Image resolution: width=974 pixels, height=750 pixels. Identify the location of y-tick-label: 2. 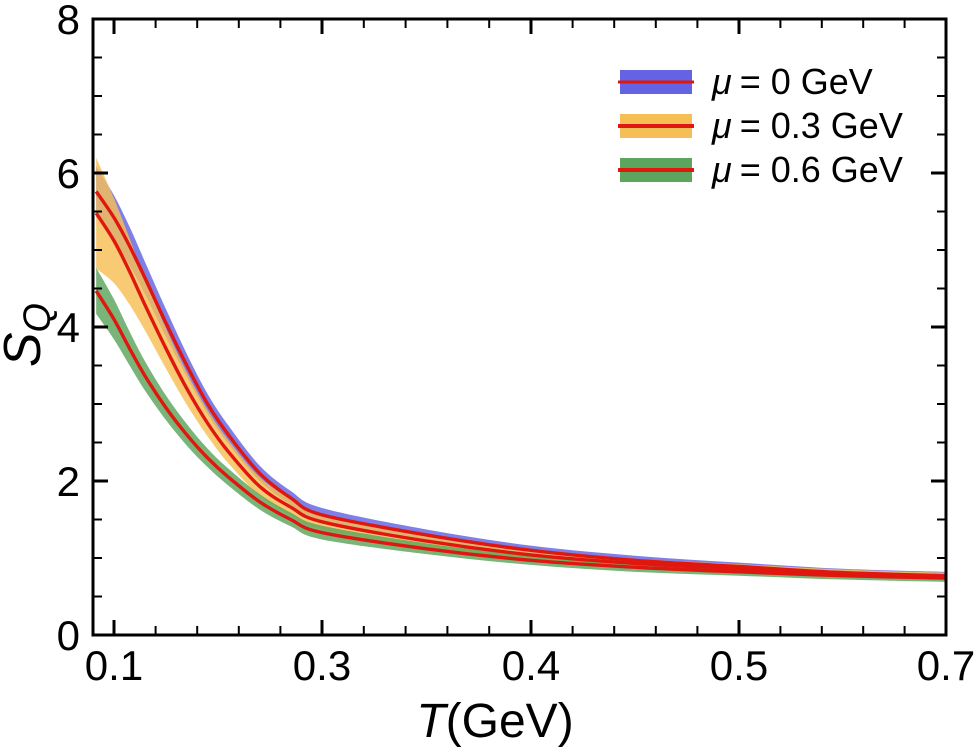
(68, 481).